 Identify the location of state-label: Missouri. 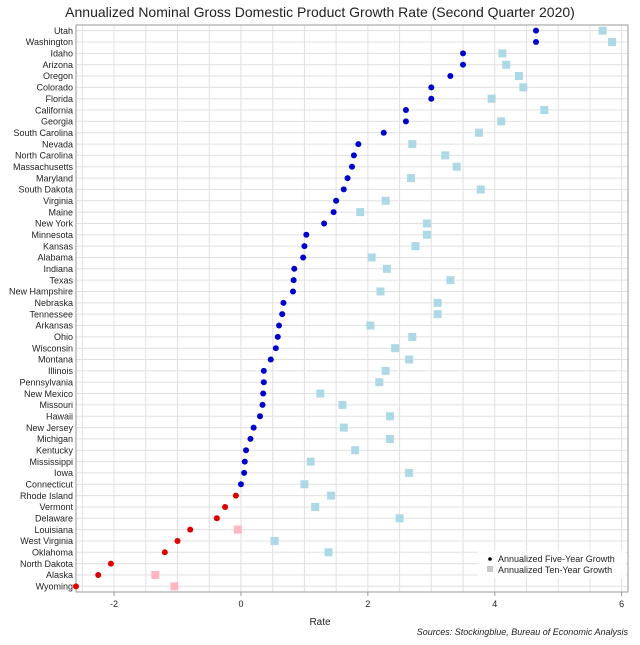
(56, 405).